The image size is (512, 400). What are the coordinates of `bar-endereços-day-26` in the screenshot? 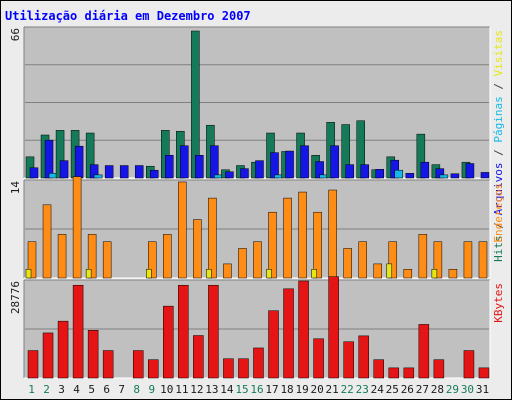 It's located at (408, 274).